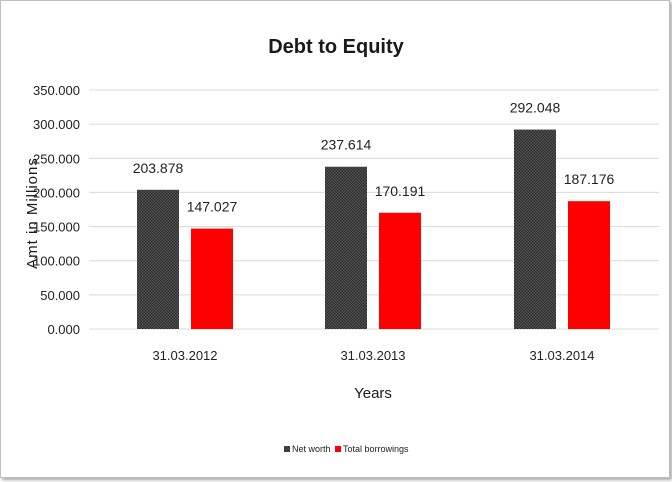  What do you see at coordinates (561, 355) in the screenshot?
I see `x-tick-label: 31.03.2014` at bounding box center [561, 355].